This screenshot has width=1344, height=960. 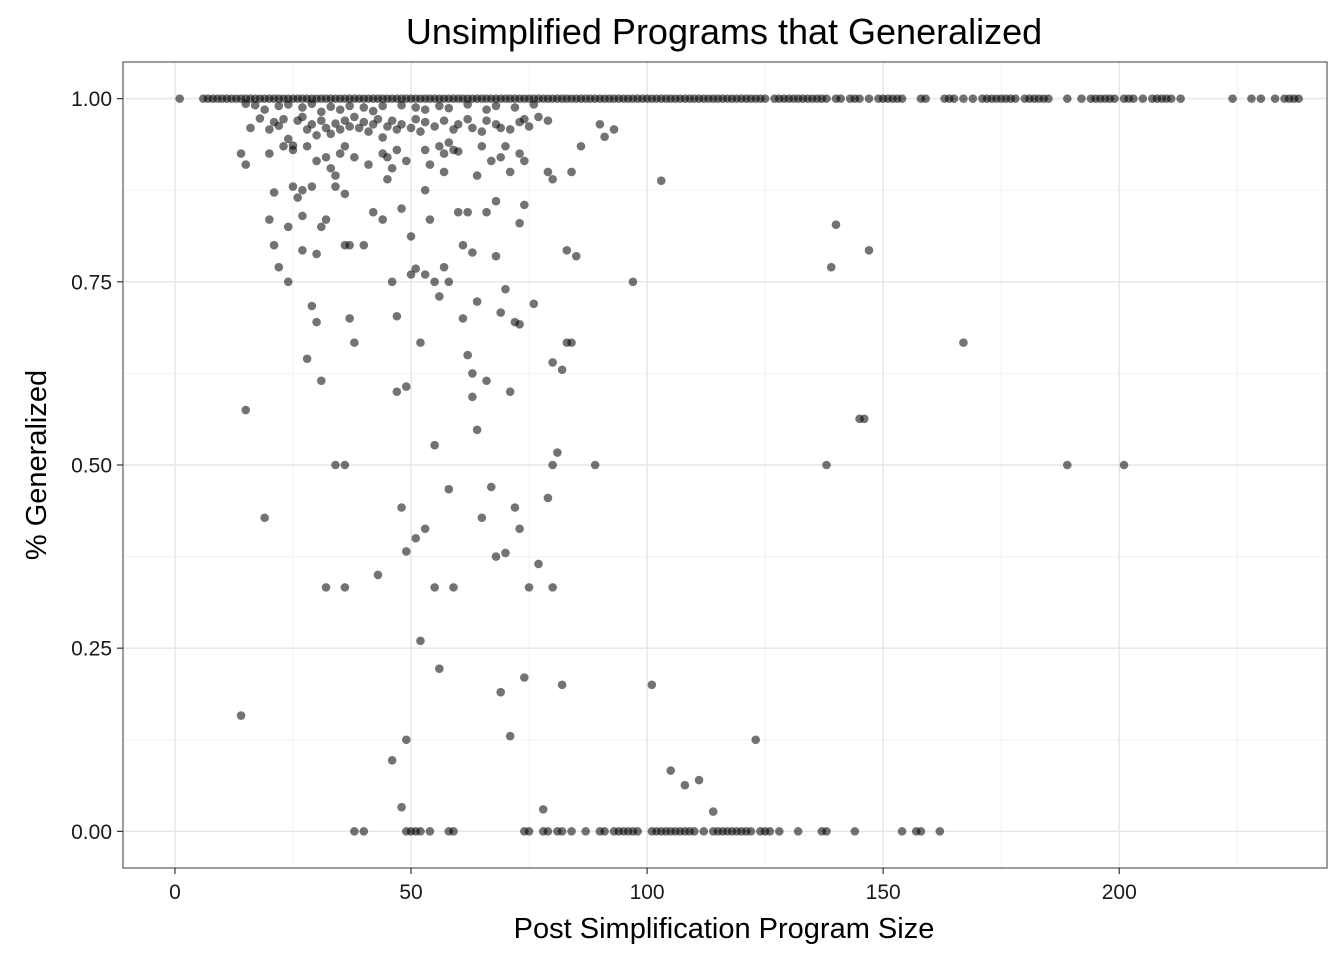 What do you see at coordinates (97, 466) in the screenshot?
I see `y-axis: 0.00 0.25 0.50 0.75 1.00` at bounding box center [97, 466].